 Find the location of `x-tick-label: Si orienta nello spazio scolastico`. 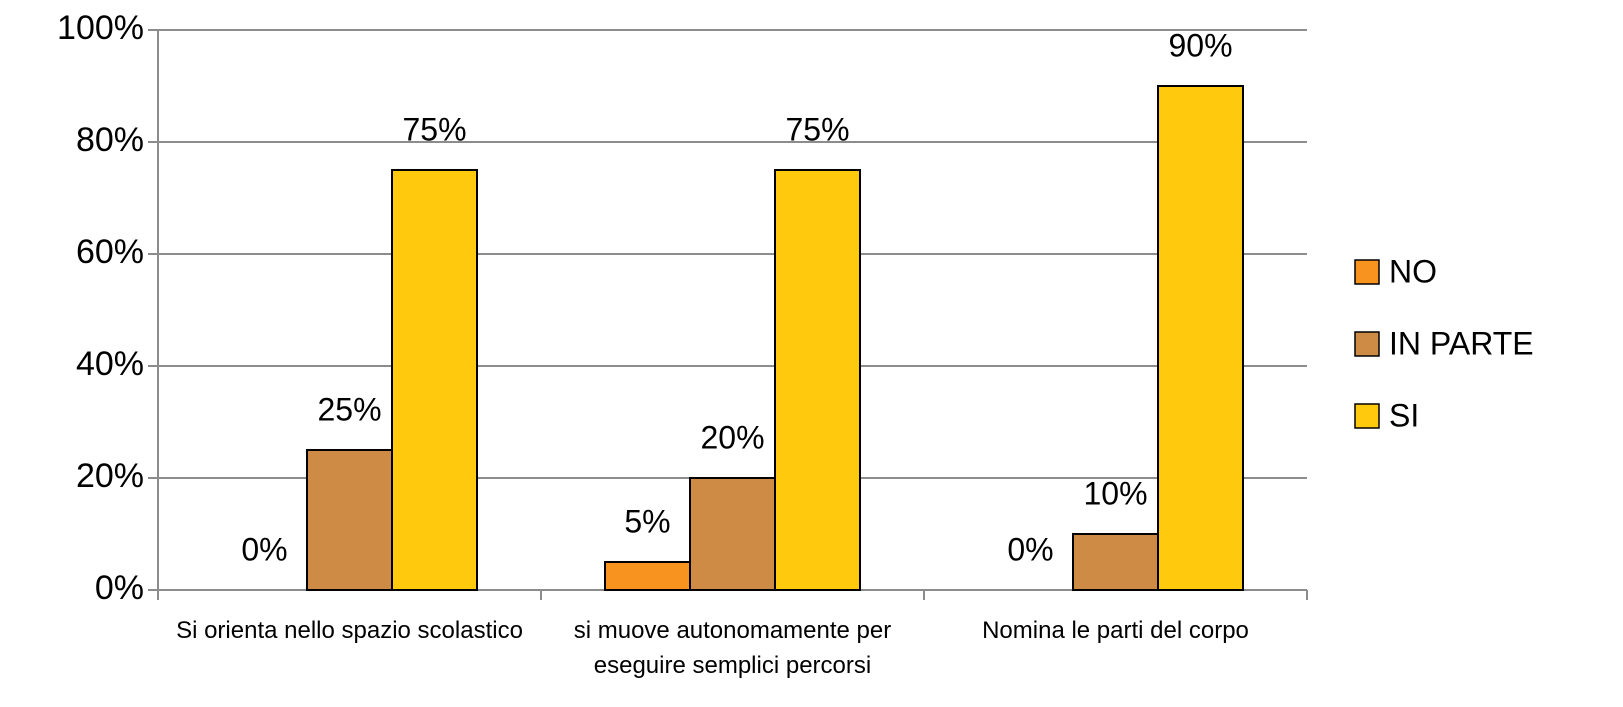

x-tick-label: Si orienta nello spazio scolastico is located at coordinates (349, 630).